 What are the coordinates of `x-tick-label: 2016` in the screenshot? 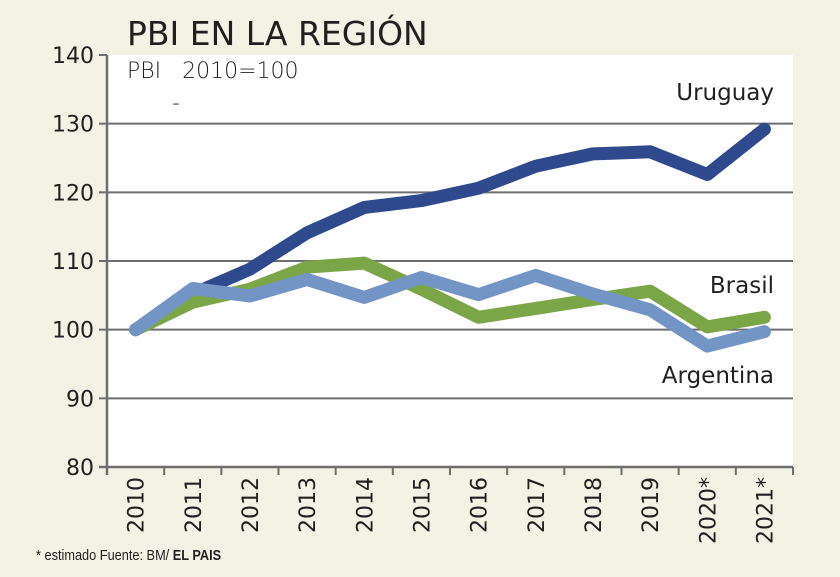 It's located at (480, 505).